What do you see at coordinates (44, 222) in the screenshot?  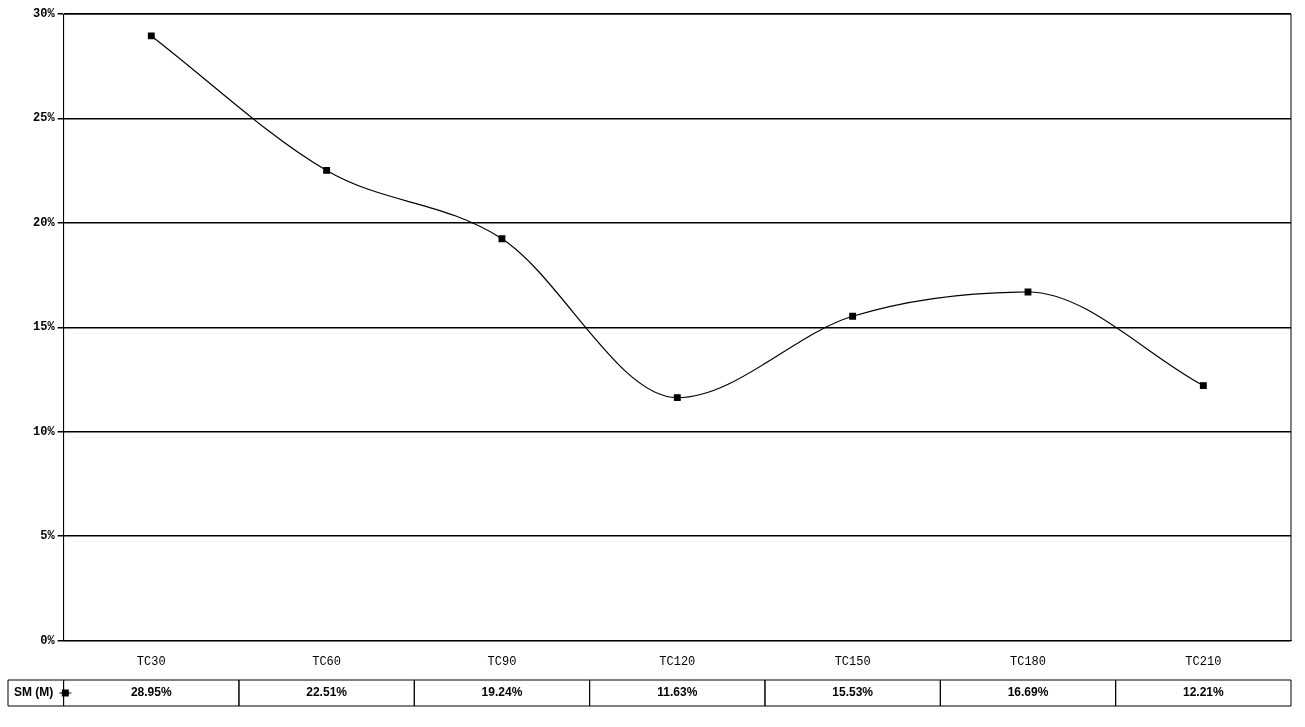 I see `y-tick-label: 20%` at bounding box center [44, 222].